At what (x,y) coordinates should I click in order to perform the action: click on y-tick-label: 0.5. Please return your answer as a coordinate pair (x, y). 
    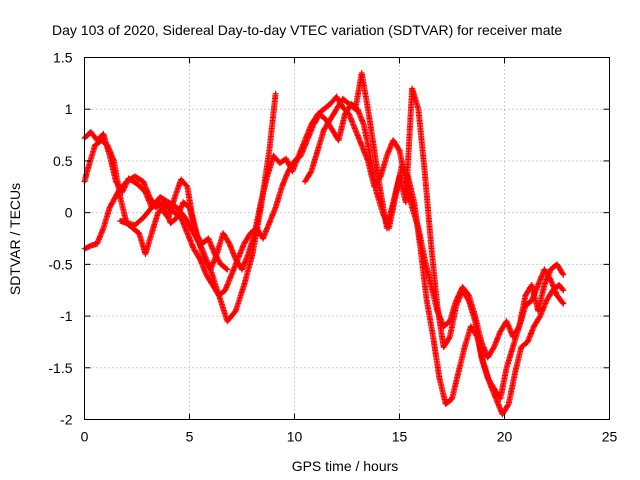
    Looking at the image, I should click on (63, 161).